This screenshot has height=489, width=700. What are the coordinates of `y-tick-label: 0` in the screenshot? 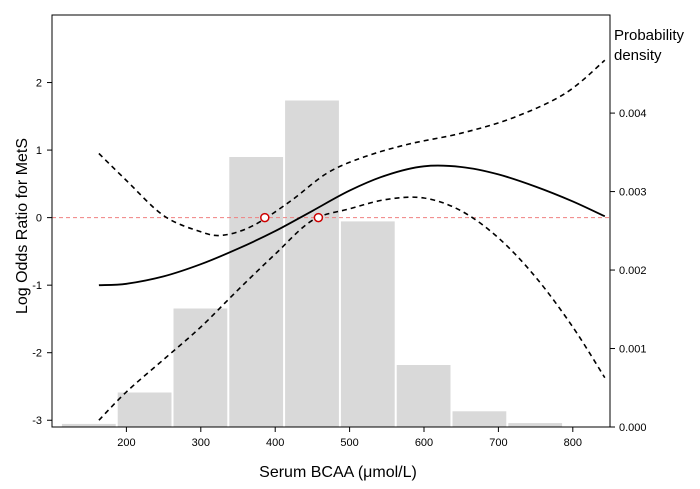 It's located at (39, 219).